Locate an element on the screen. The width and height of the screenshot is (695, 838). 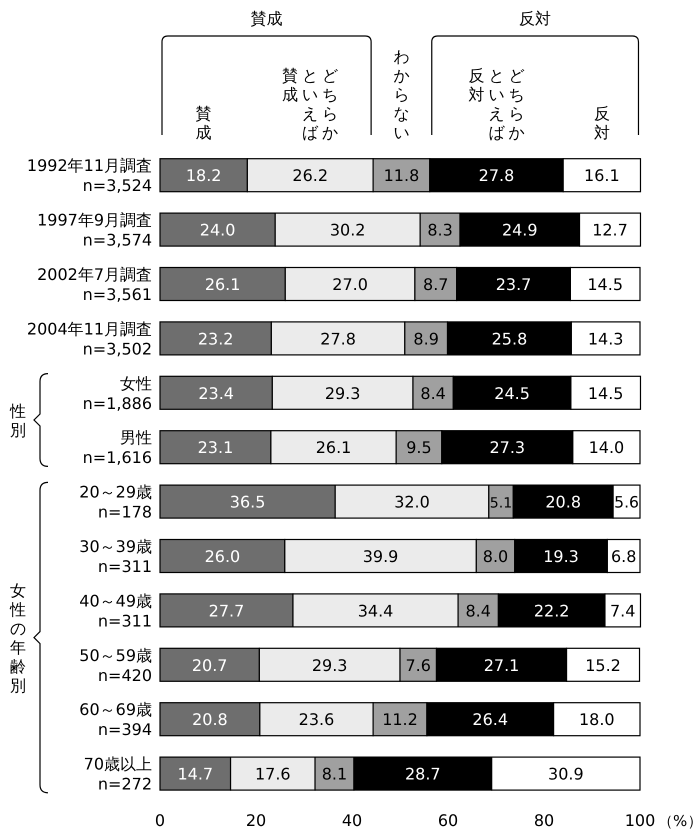
data-label: 22.2 is located at coordinates (552, 610).